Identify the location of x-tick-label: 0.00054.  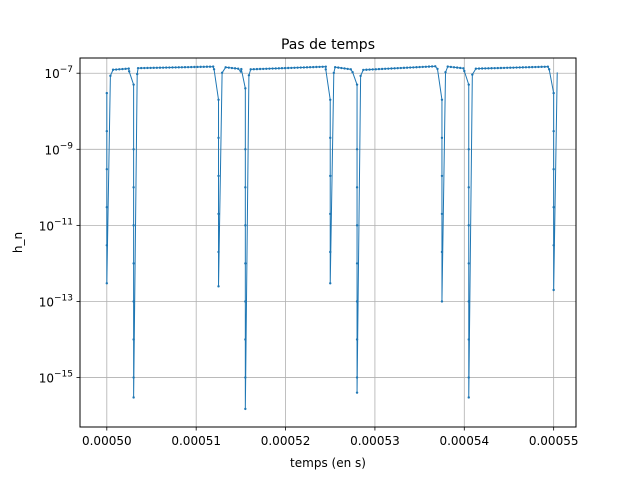
(464, 441).